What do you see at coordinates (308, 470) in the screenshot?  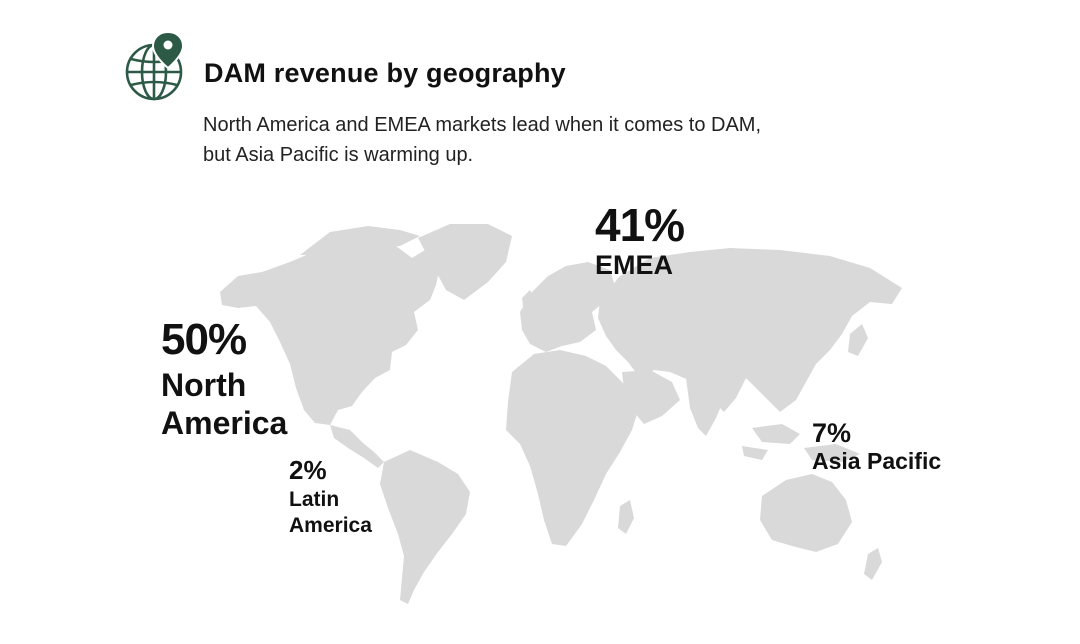 I see `region-share: 2%` at bounding box center [308, 470].